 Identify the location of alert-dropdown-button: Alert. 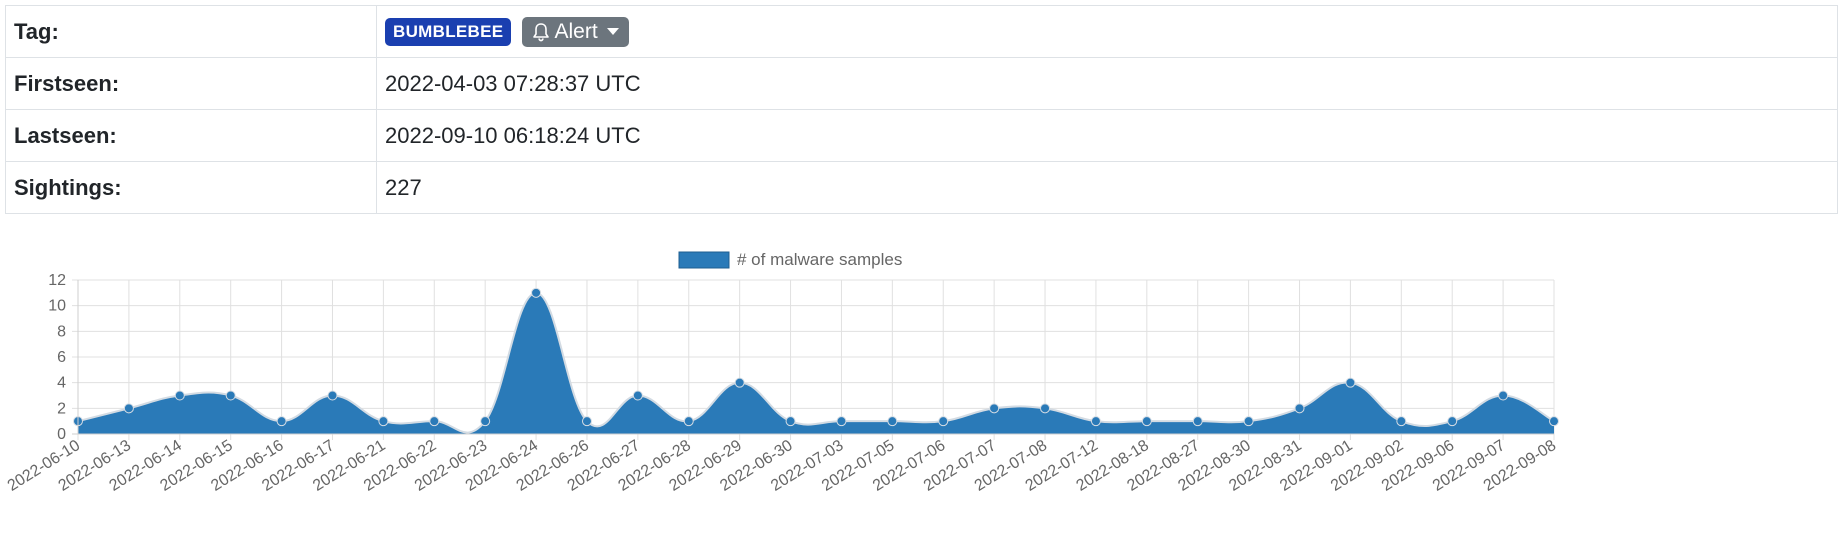
(575, 32).